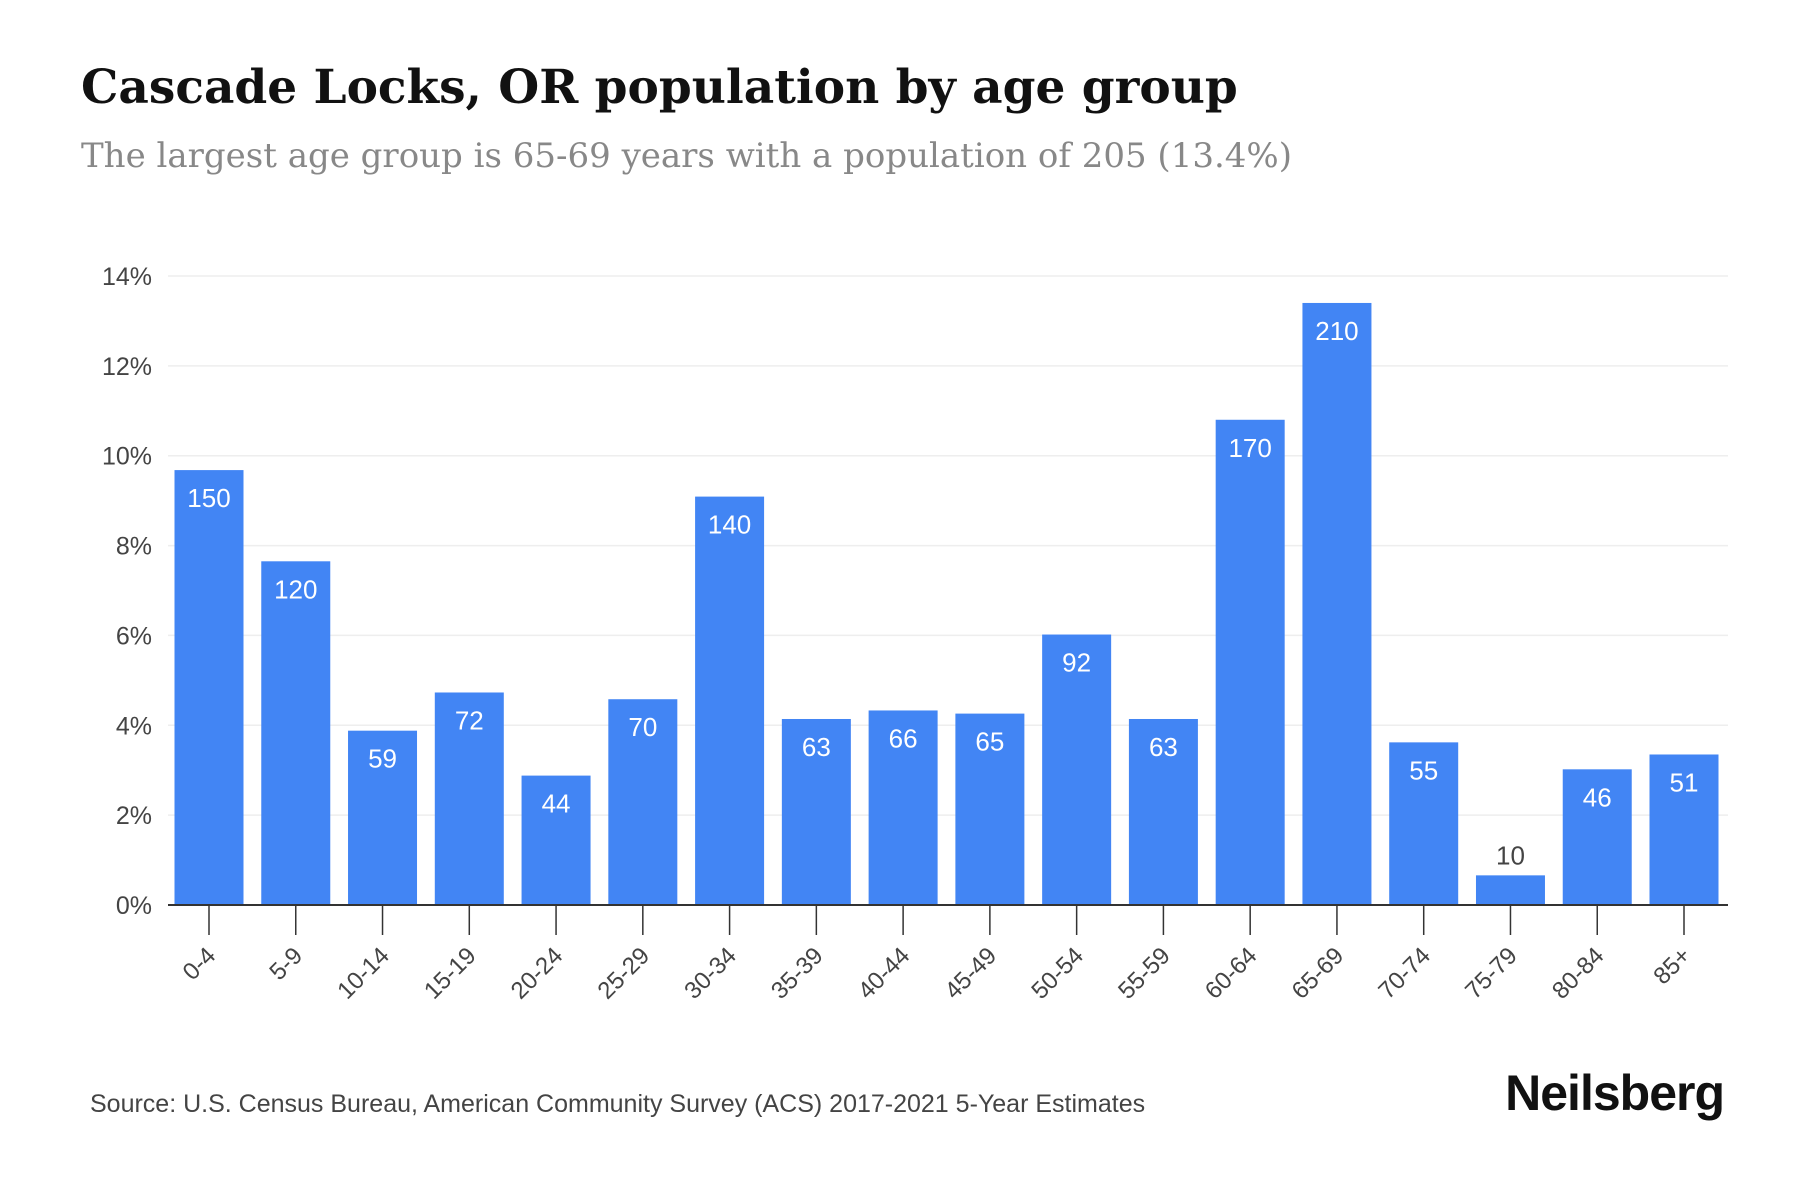 This screenshot has height=1200, width=1800. I want to click on bar-value-label: 120, so click(295, 589).